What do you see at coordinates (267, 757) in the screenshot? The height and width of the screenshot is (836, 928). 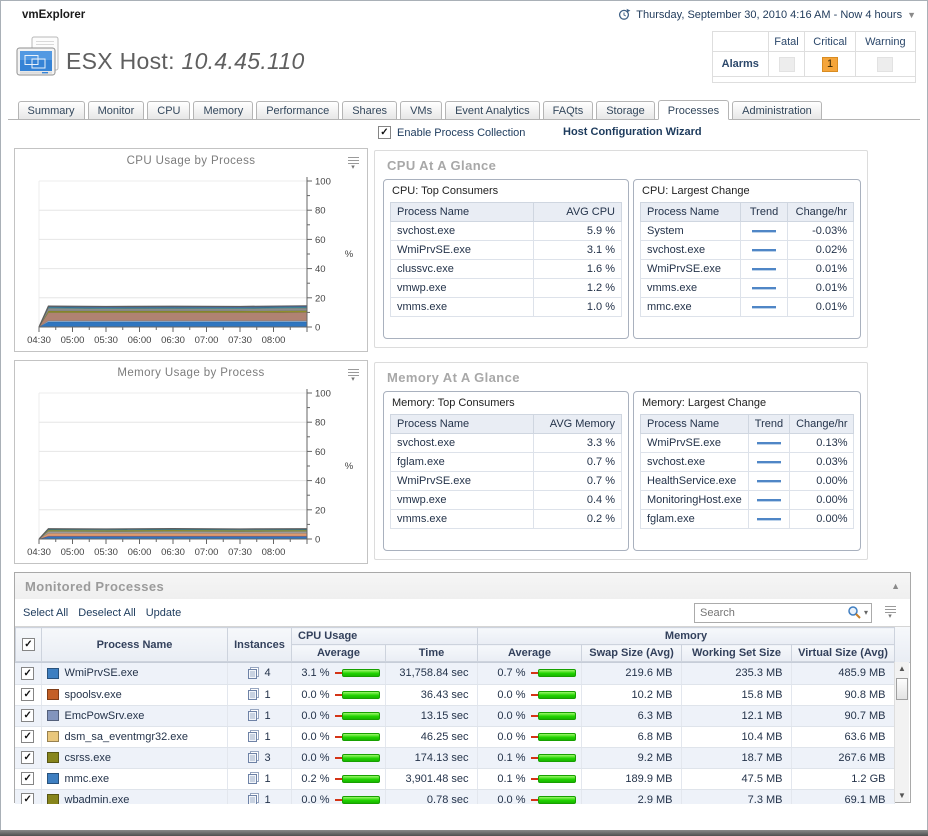 I see `instance-count: 3` at bounding box center [267, 757].